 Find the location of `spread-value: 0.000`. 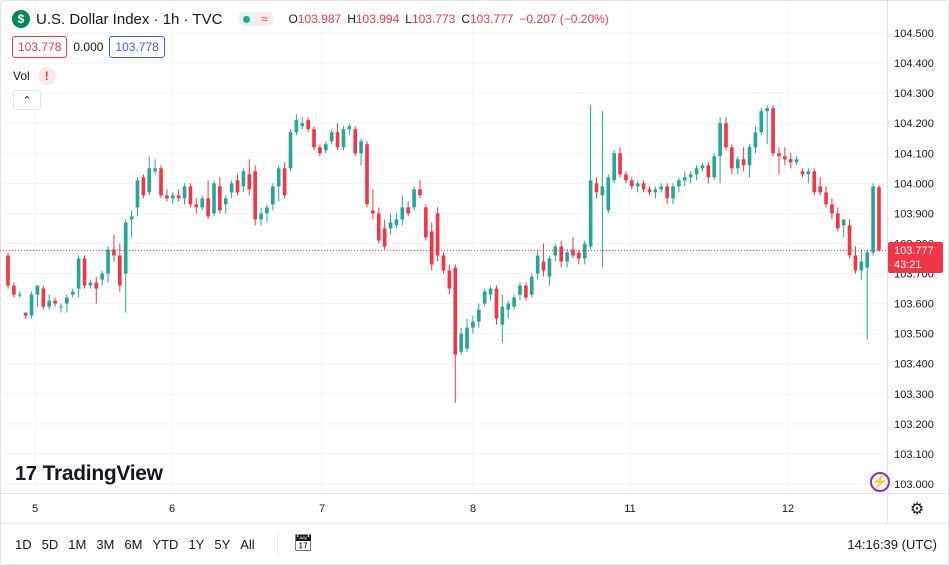

spread-value: 0.000 is located at coordinates (88, 47).